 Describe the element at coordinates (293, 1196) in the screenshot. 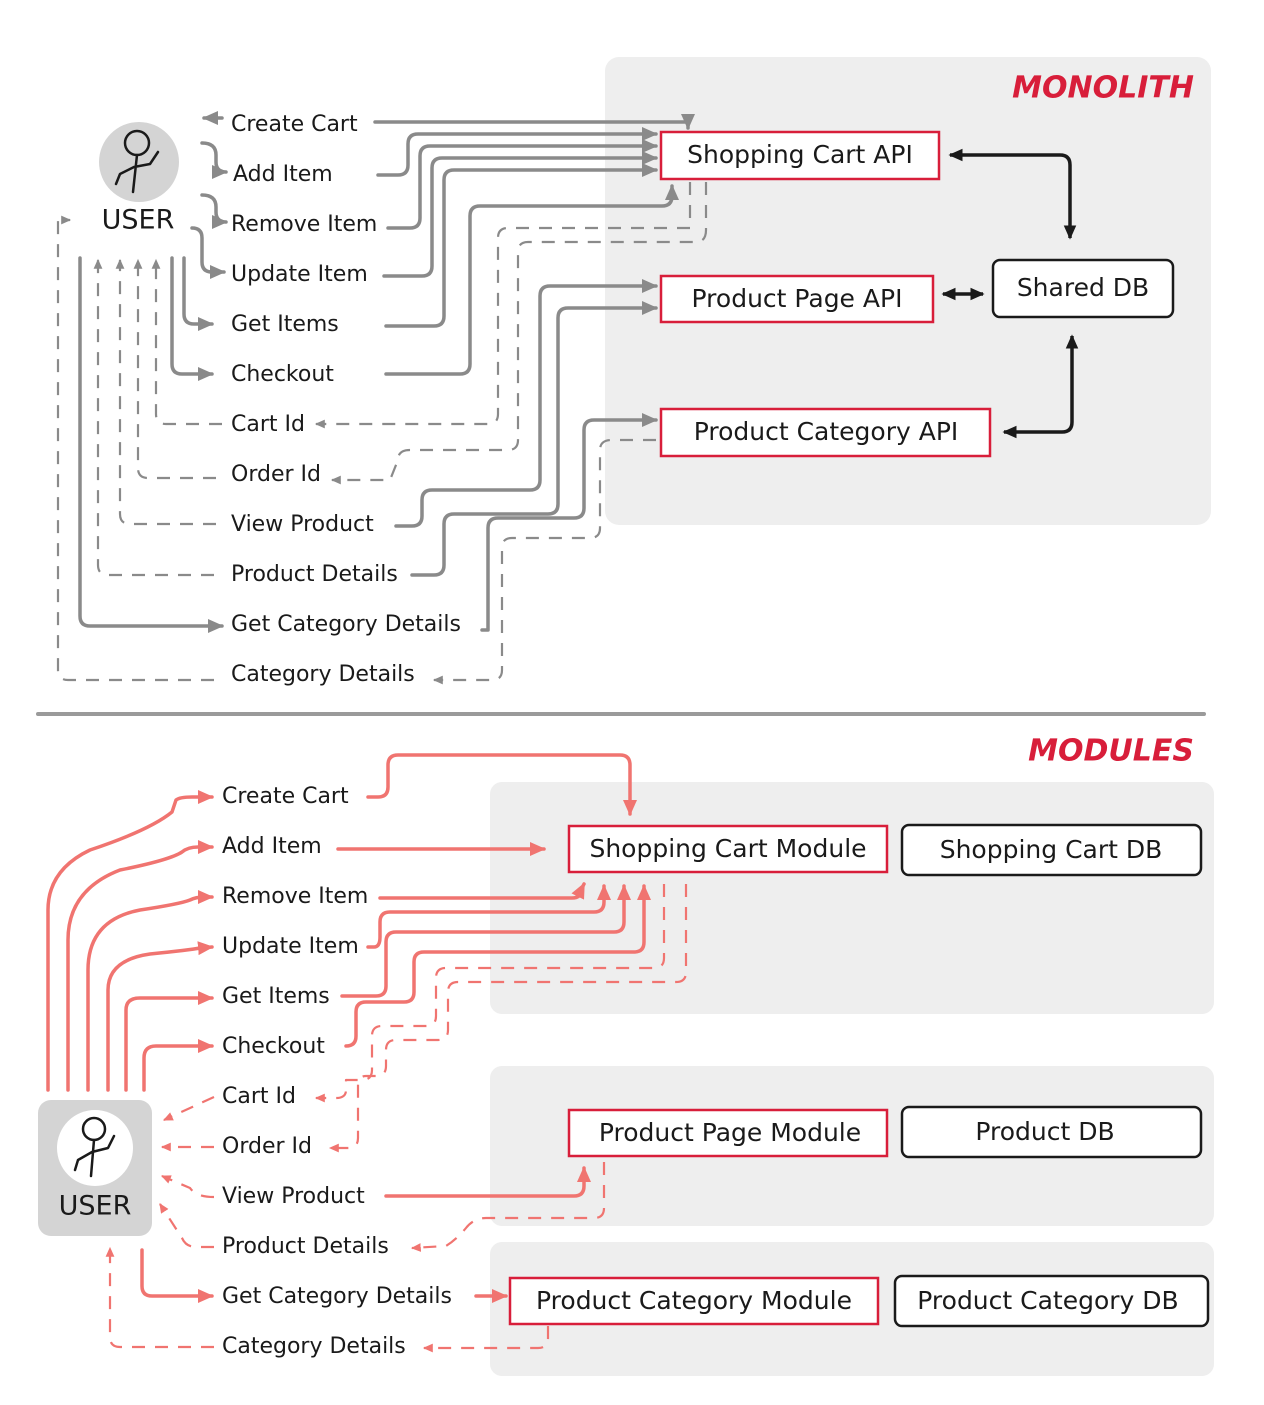

I see `mod-label-view-product: View Product` at that location.